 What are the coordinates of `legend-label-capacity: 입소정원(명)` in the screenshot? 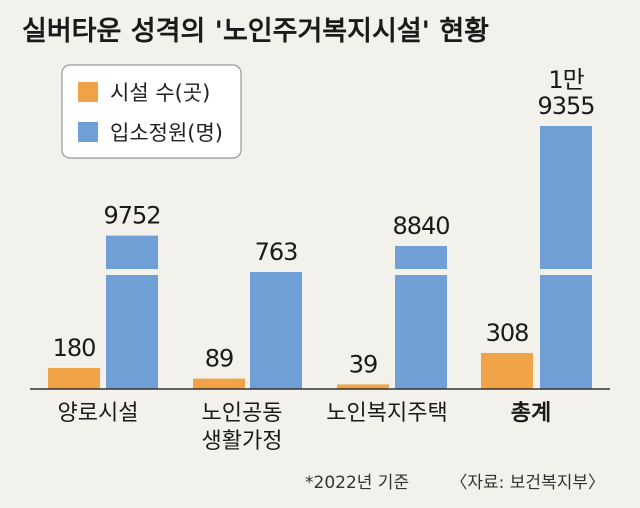 It's located at (166, 133).